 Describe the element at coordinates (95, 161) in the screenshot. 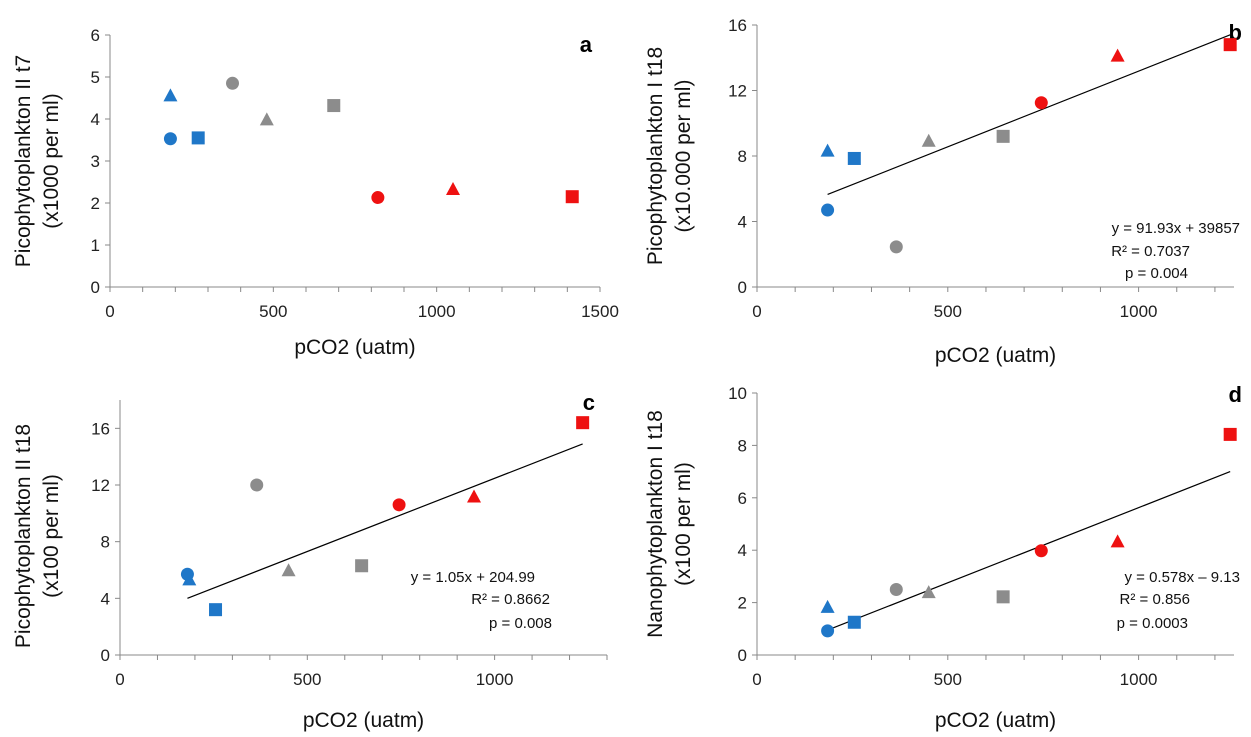

I see `y-tick-label: 3` at that location.